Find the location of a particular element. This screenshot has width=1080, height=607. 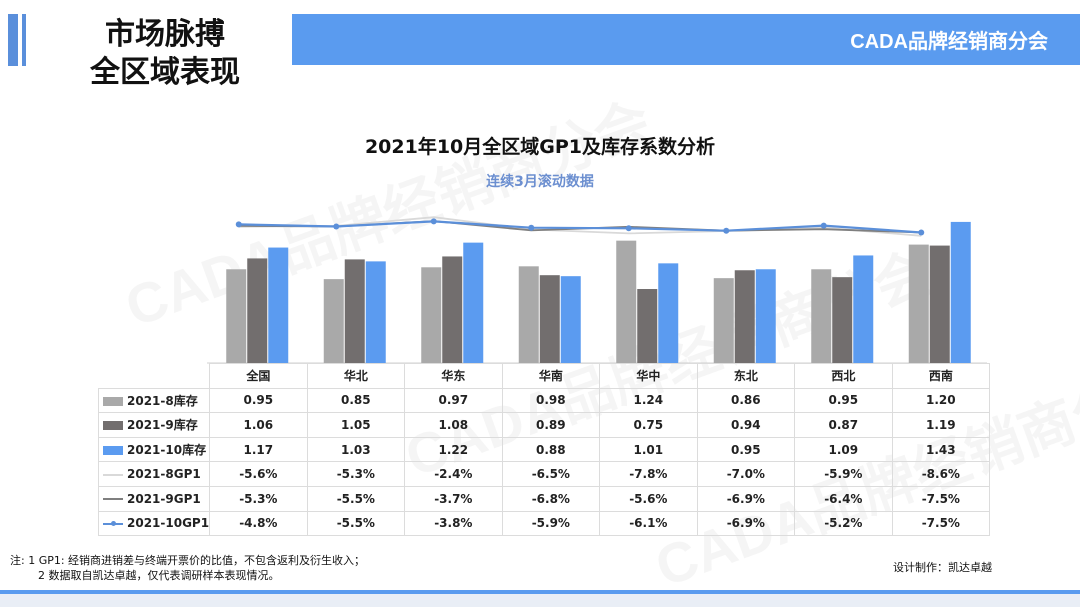

data-label: -5.5% is located at coordinates (356, 498).